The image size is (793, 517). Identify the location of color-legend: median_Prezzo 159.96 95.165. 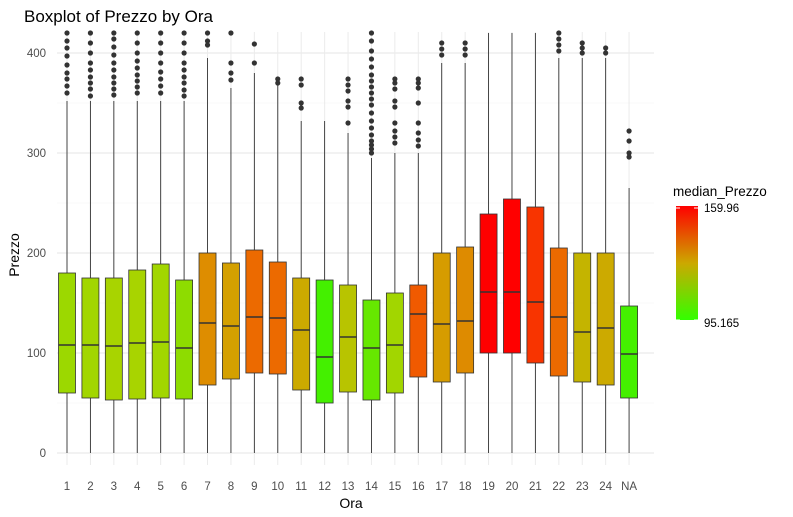
(720, 257).